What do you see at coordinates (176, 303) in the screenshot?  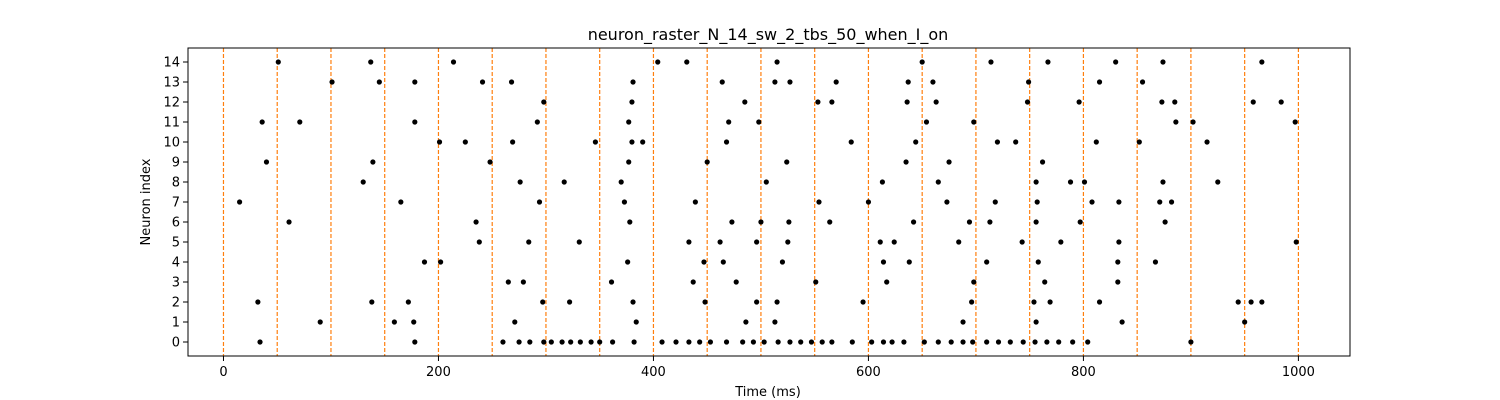 I see `y-tick-label: 2` at bounding box center [176, 303].